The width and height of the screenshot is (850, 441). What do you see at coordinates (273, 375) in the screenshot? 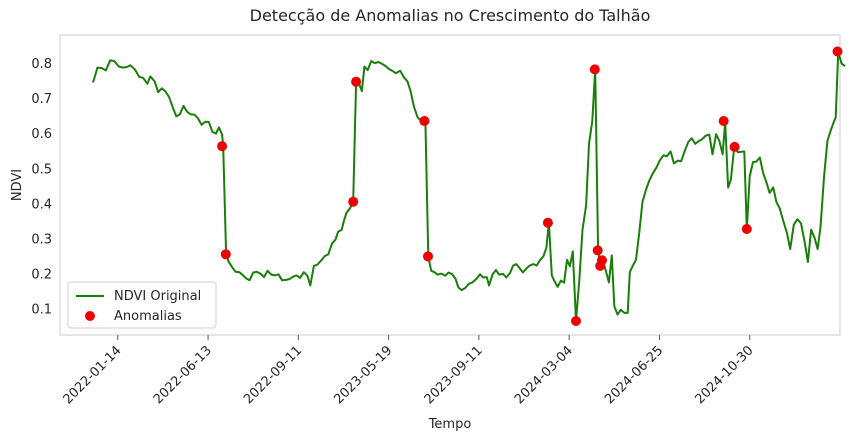
I see `x-tick-label: 2022-09-11` at bounding box center [273, 375].